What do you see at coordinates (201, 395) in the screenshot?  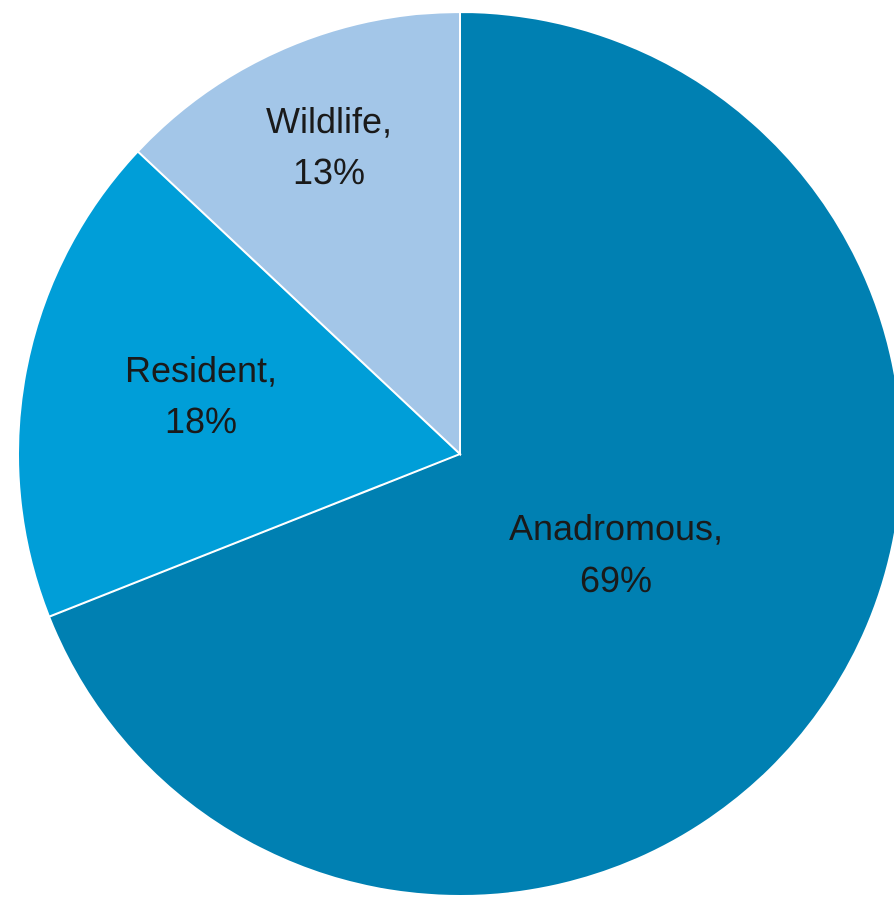 I see `slice-label-resident: Resident, 18%` at bounding box center [201, 395].